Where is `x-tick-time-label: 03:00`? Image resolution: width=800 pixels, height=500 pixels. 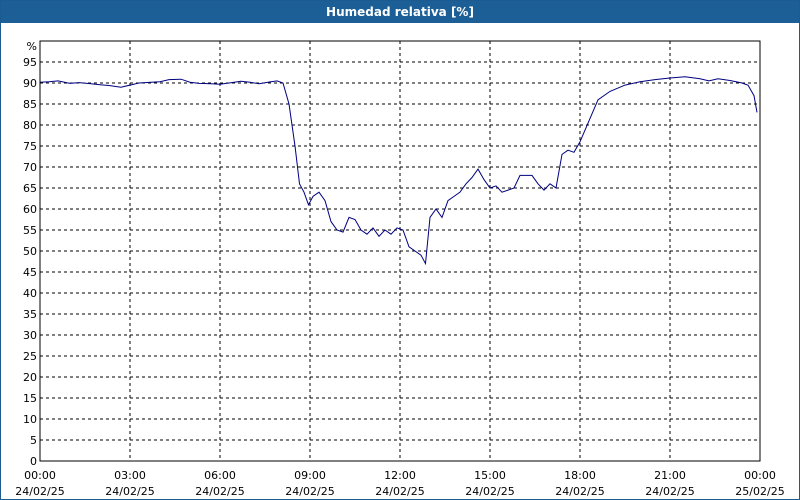
x-tick-time-label: 03:00 is located at coordinates (130, 475).